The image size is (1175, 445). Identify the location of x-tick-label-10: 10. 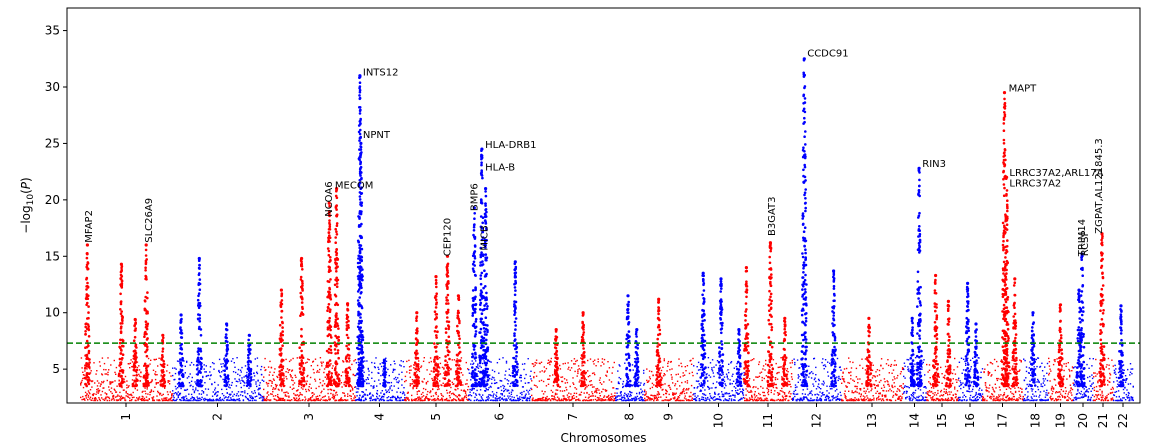
(719, 420).